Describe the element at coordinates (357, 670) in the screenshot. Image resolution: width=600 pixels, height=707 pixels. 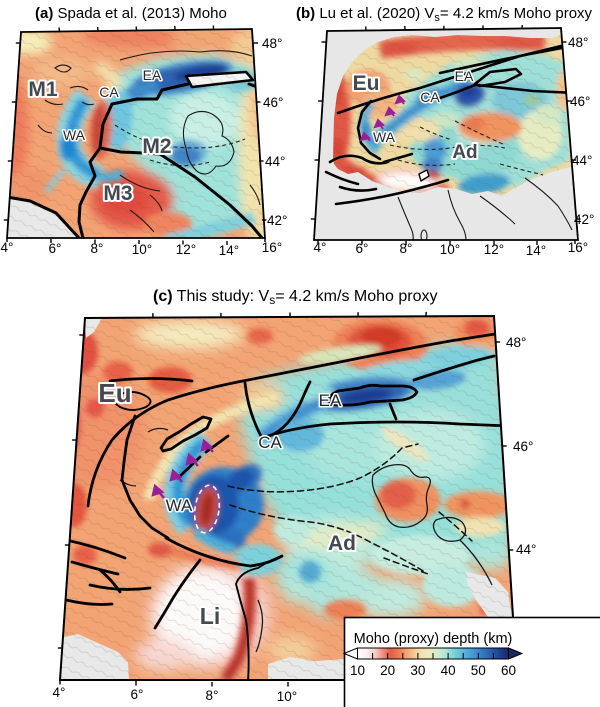
I see `svg-text: 10` at that location.